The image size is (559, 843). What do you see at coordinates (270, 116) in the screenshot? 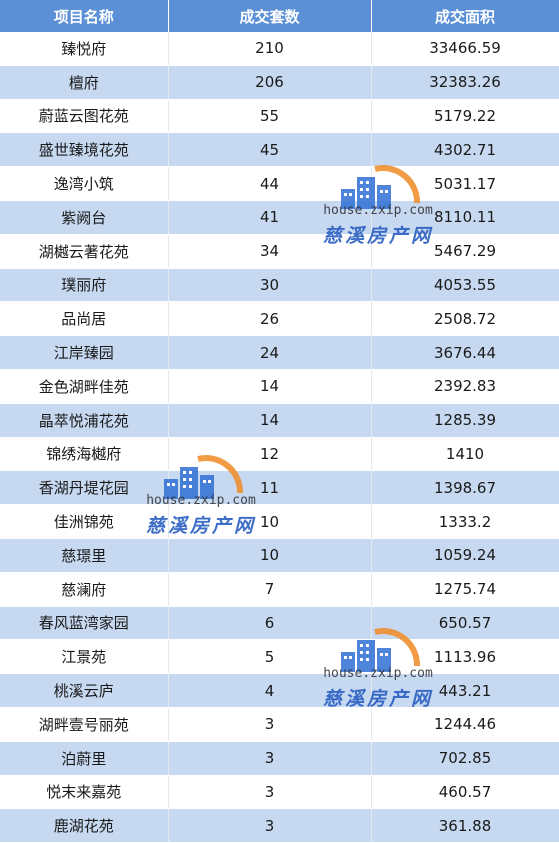
I see `cell-units-sold: 55` at bounding box center [270, 116].